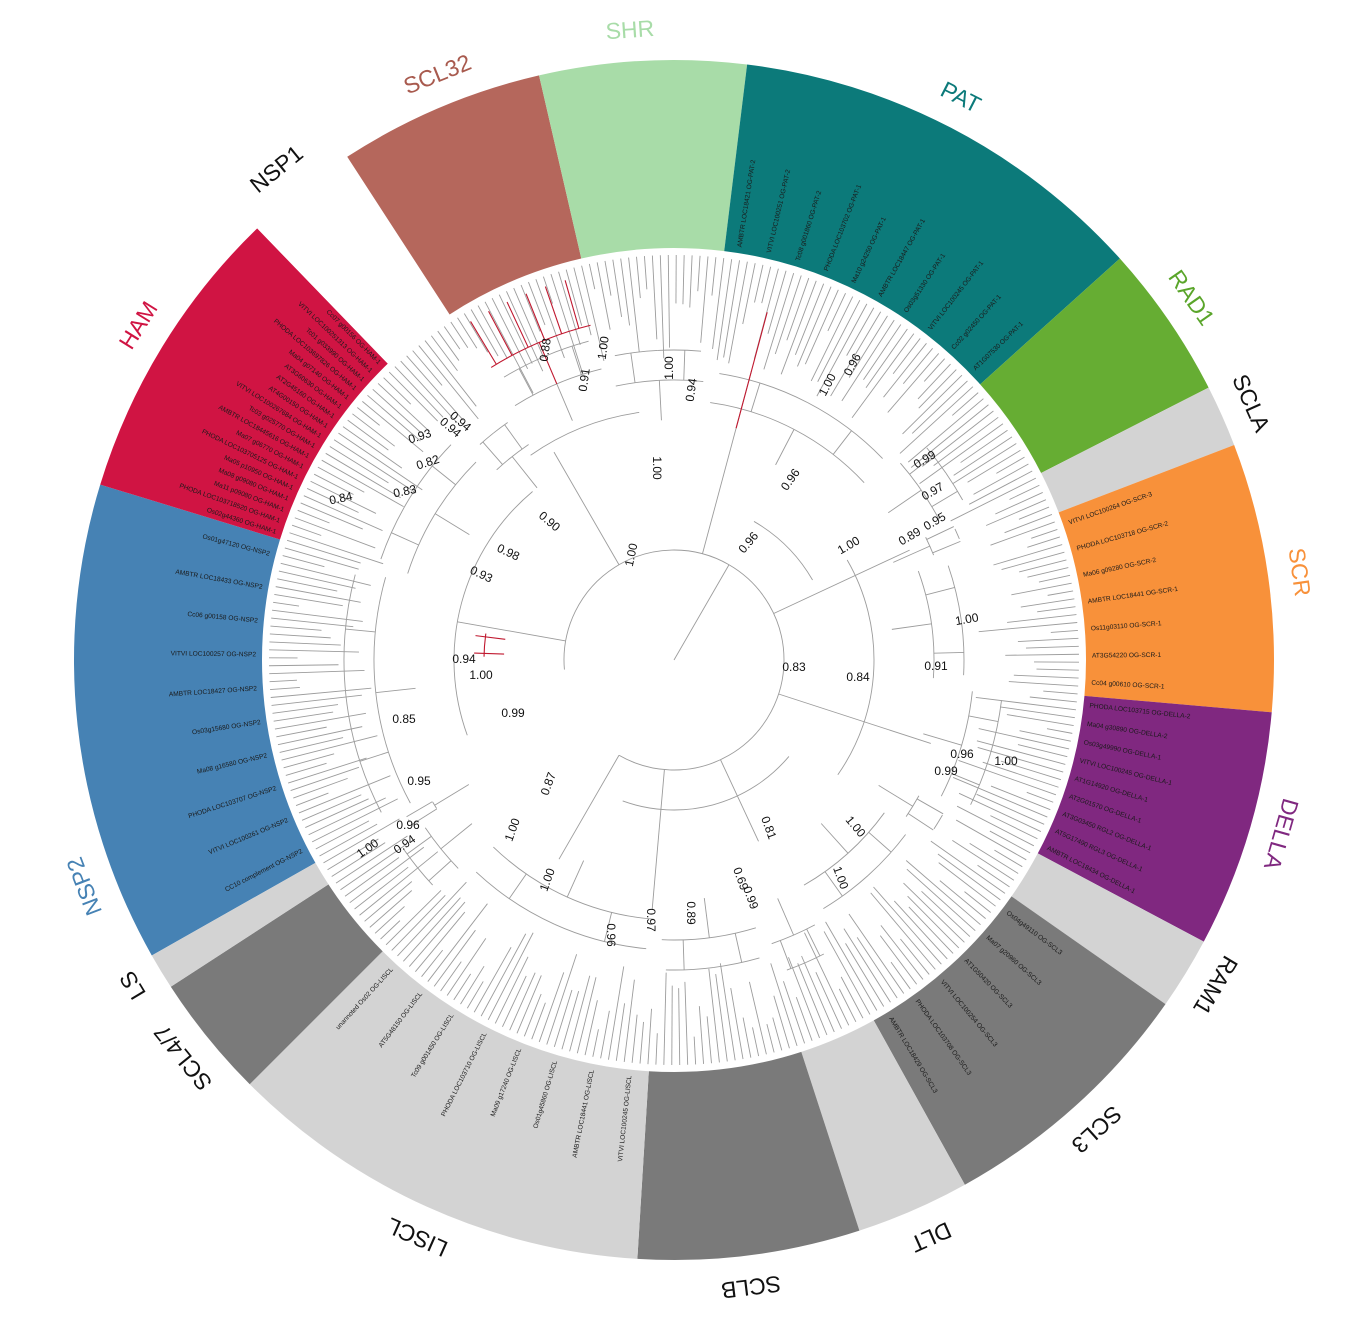  I want to click on support-value: 0.83, so click(405, 491).